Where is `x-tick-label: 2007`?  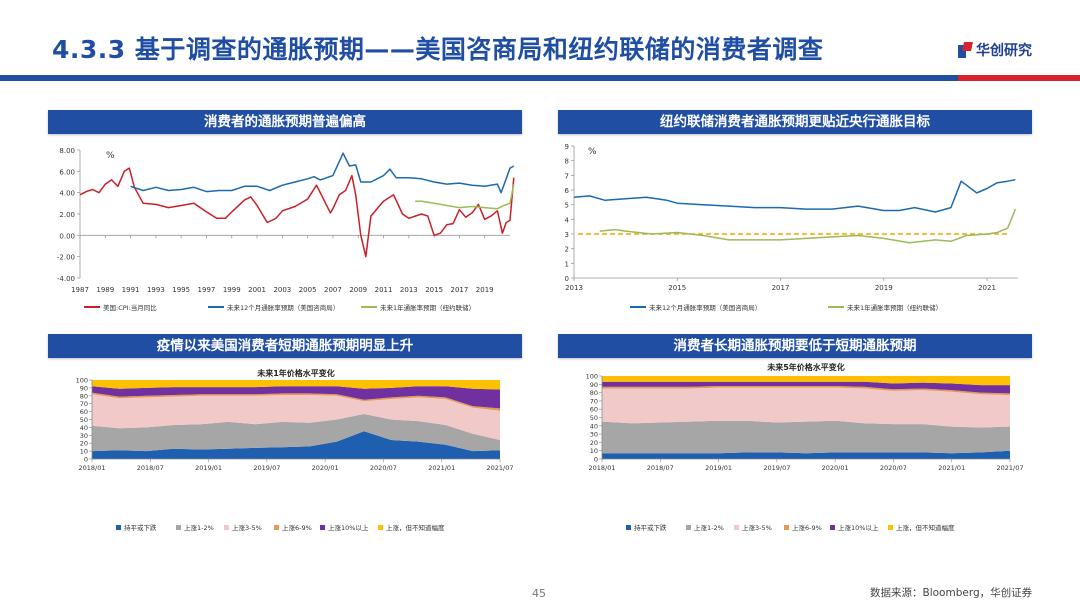
x-tick-label: 2007 is located at coordinates (333, 290).